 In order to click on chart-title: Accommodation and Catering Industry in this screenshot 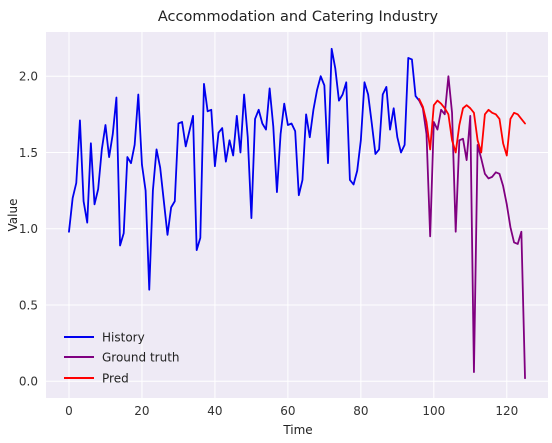, I will do `click(298, 17)`.